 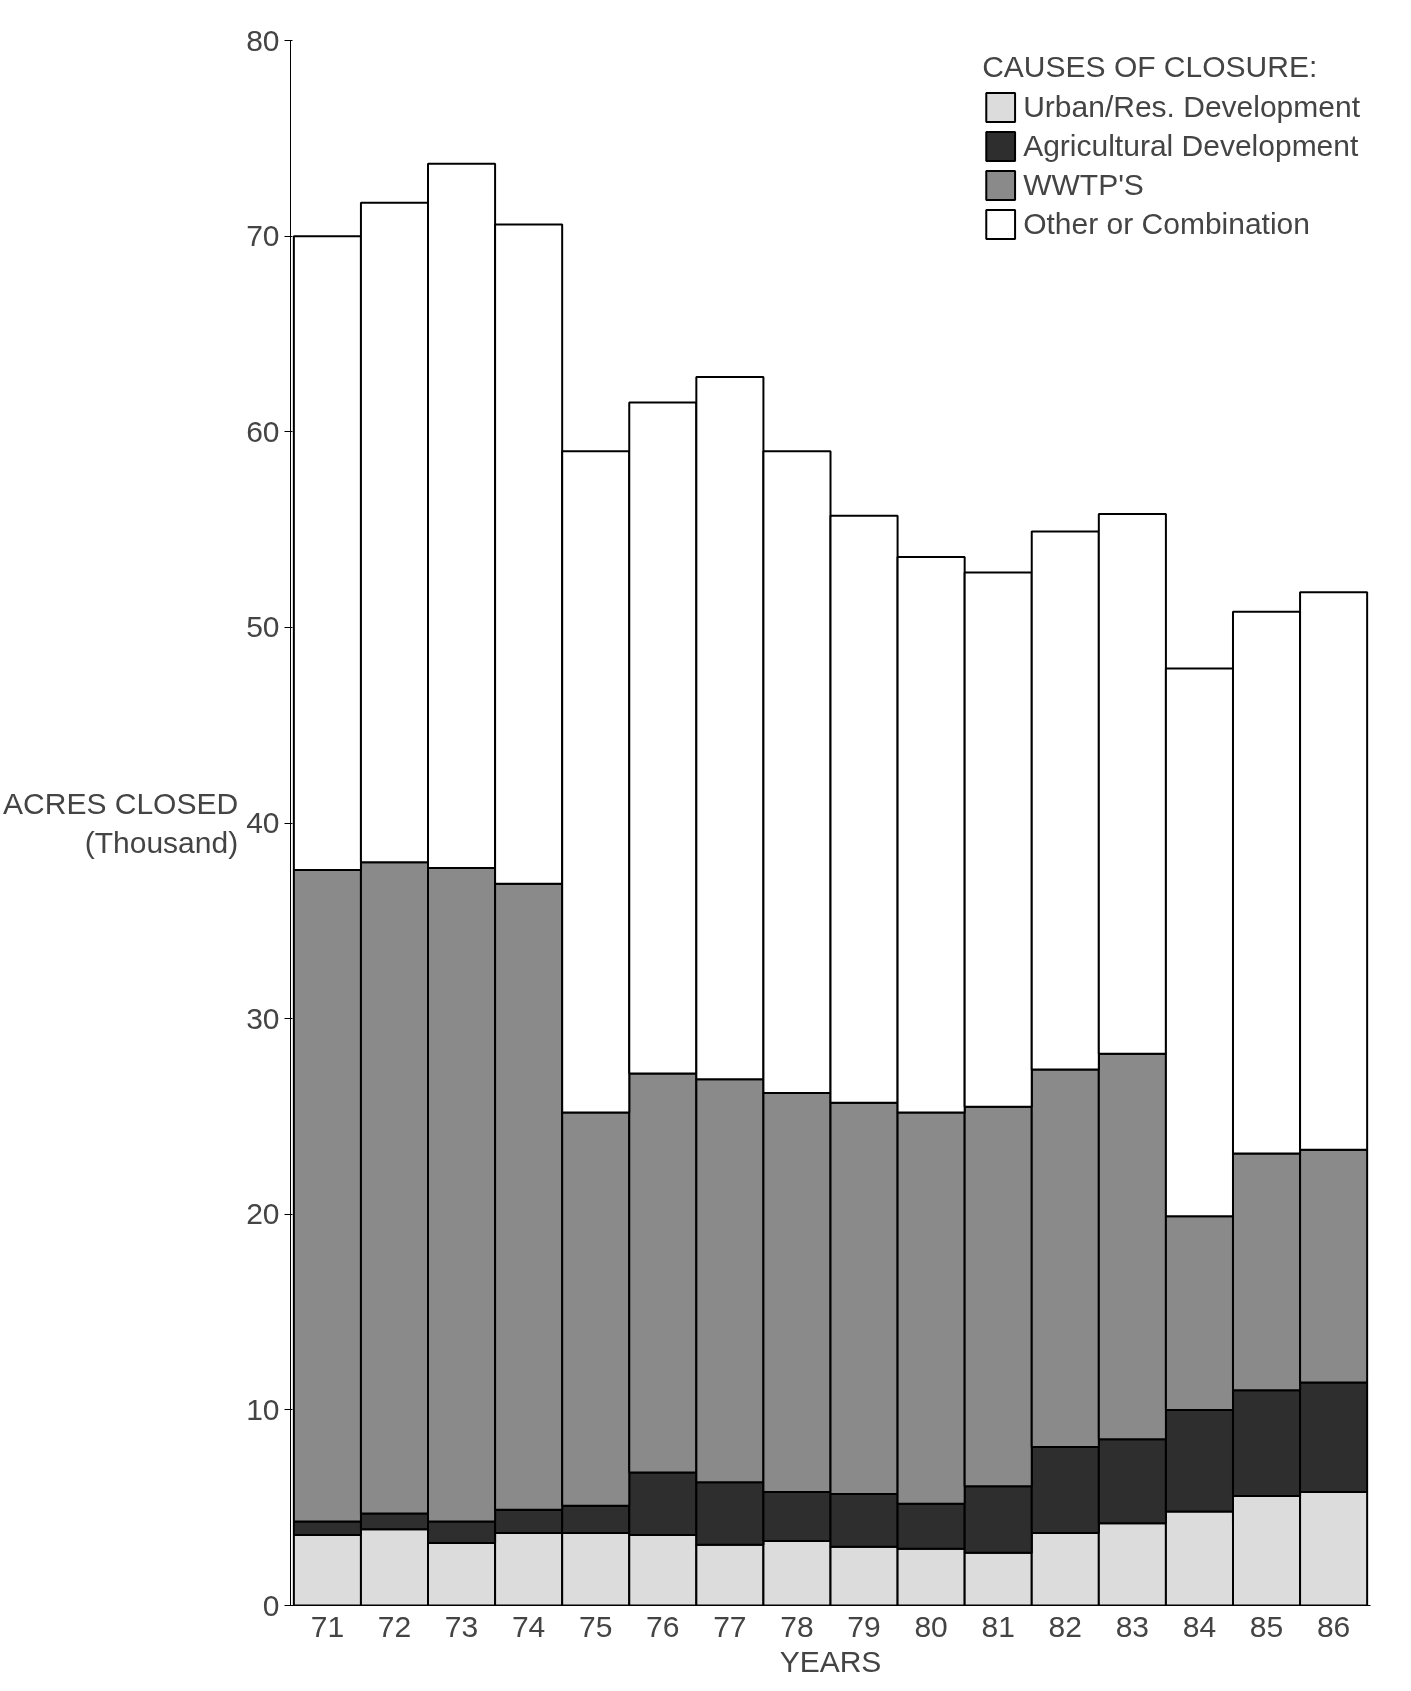 What do you see at coordinates (263, 822) in the screenshot?
I see `y-tick-label: 40` at bounding box center [263, 822].